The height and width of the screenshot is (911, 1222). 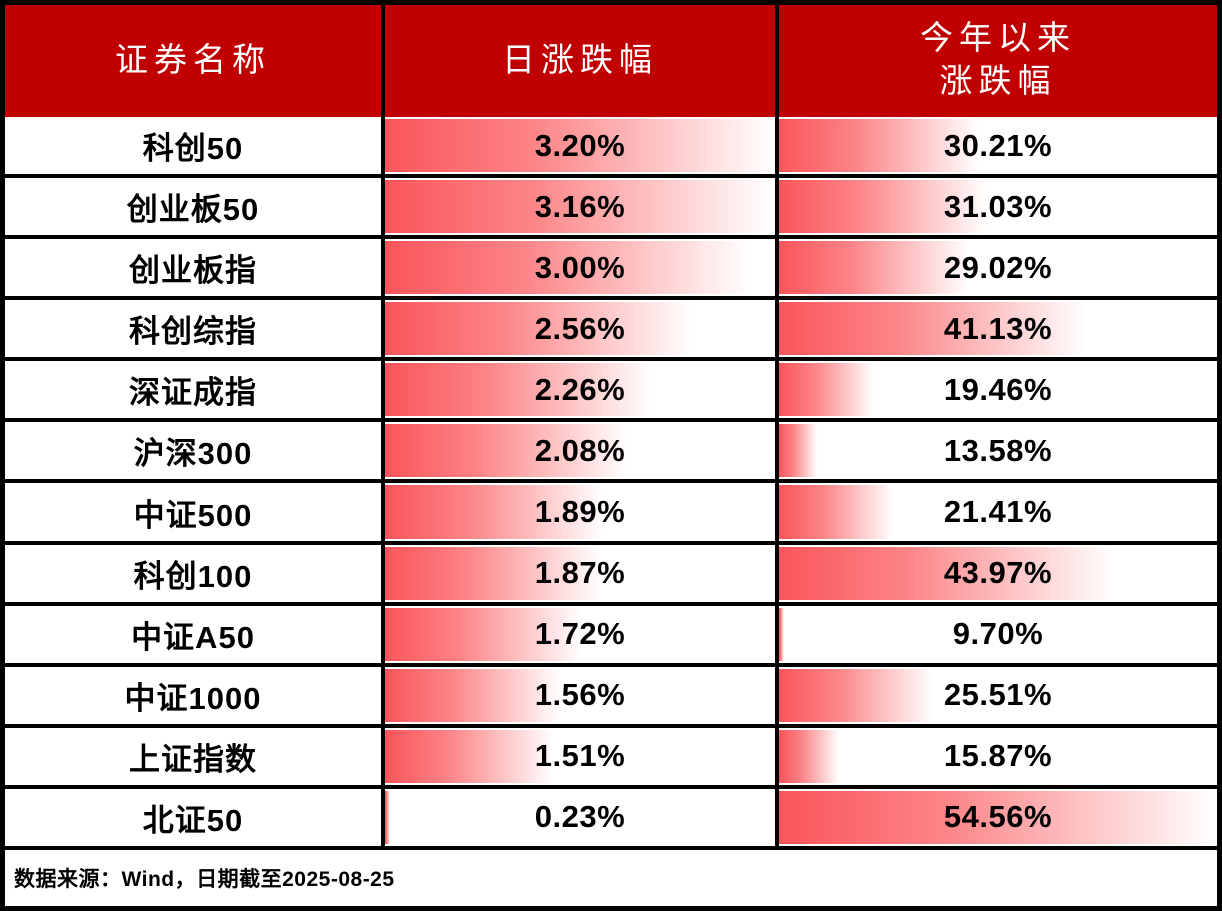 I want to click on table-row: 深证成指 2.26% 19.46%, so click(x=611, y=388).